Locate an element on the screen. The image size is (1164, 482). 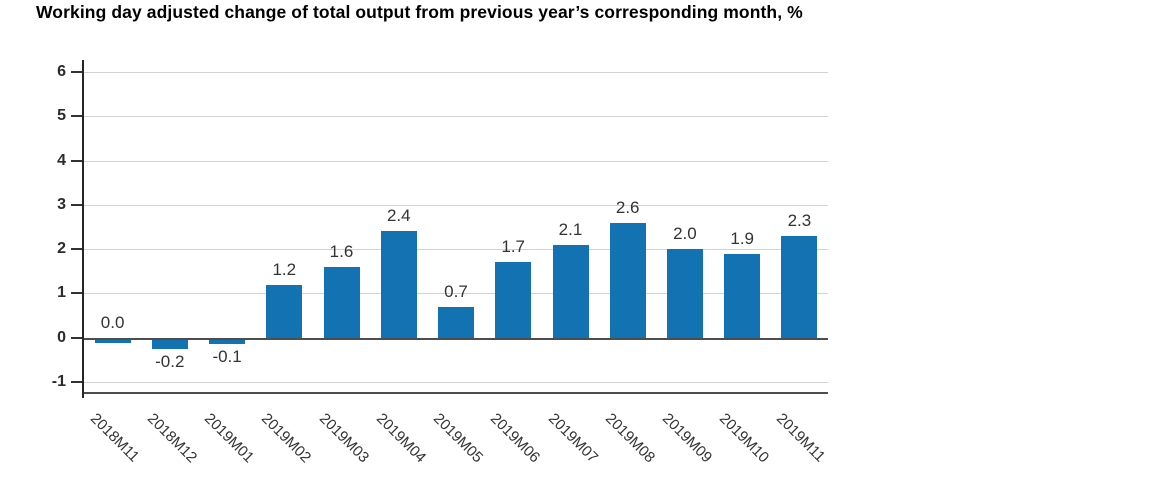
bar-2019M11 is located at coordinates (799, 286).